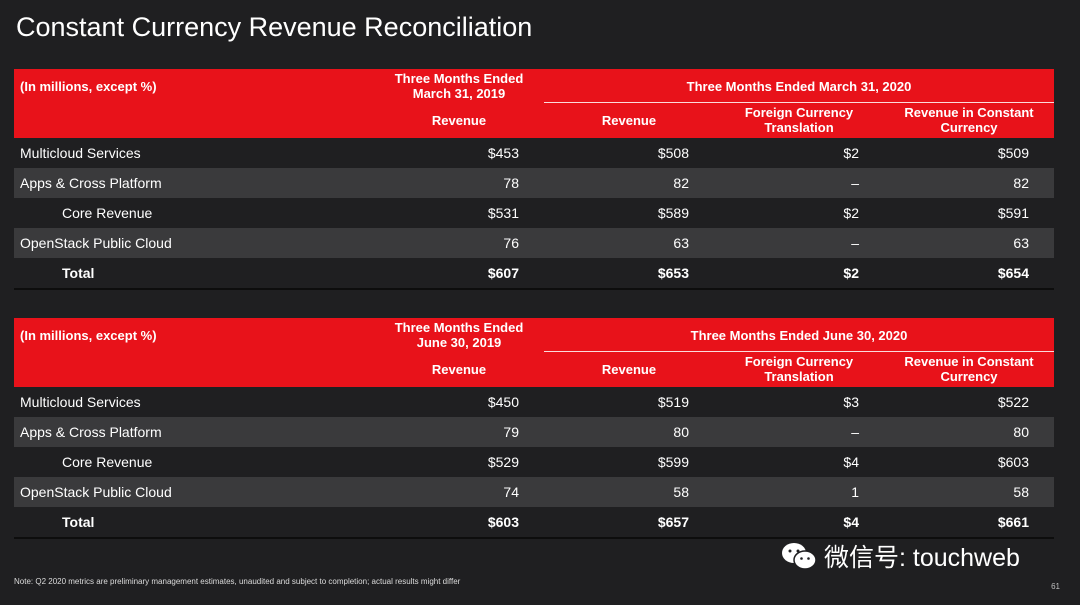 The image size is (1080, 605). What do you see at coordinates (1021, 432) in the screenshot?
I see `cell-constant-currency: 80` at bounding box center [1021, 432].